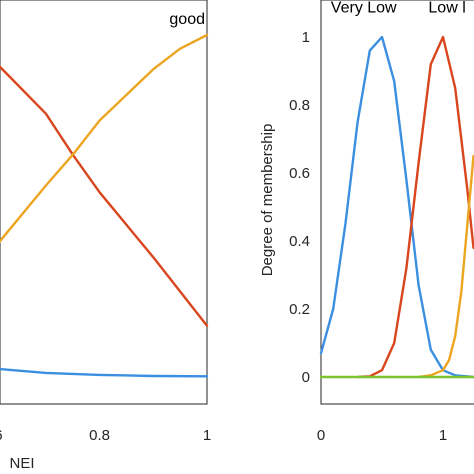 This screenshot has height=474, width=474. Describe the element at coordinates (364, 8) in the screenshot. I see `curve-annotation: Very Low` at that location.